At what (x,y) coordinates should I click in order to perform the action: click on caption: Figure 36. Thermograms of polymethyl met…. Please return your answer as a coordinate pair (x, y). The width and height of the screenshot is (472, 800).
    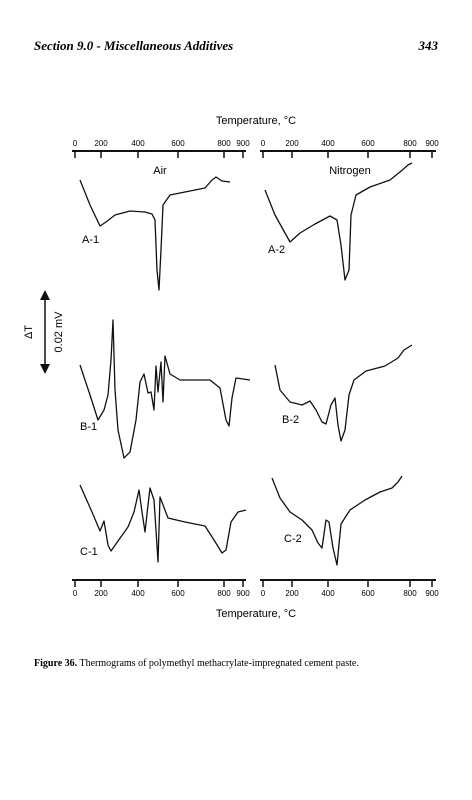
    Looking at the image, I should click on (196, 663).